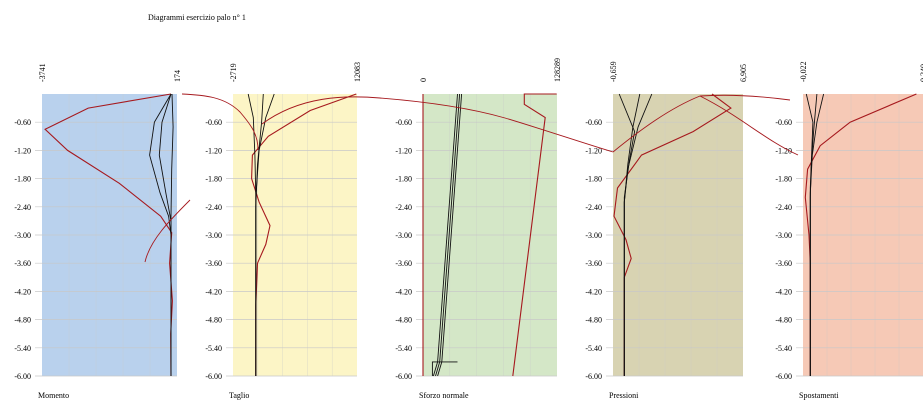 Image resolution: width=923 pixels, height=405 pixels. What do you see at coordinates (624, 395) in the screenshot?
I see `panel-label: Pressioni` at bounding box center [624, 395].